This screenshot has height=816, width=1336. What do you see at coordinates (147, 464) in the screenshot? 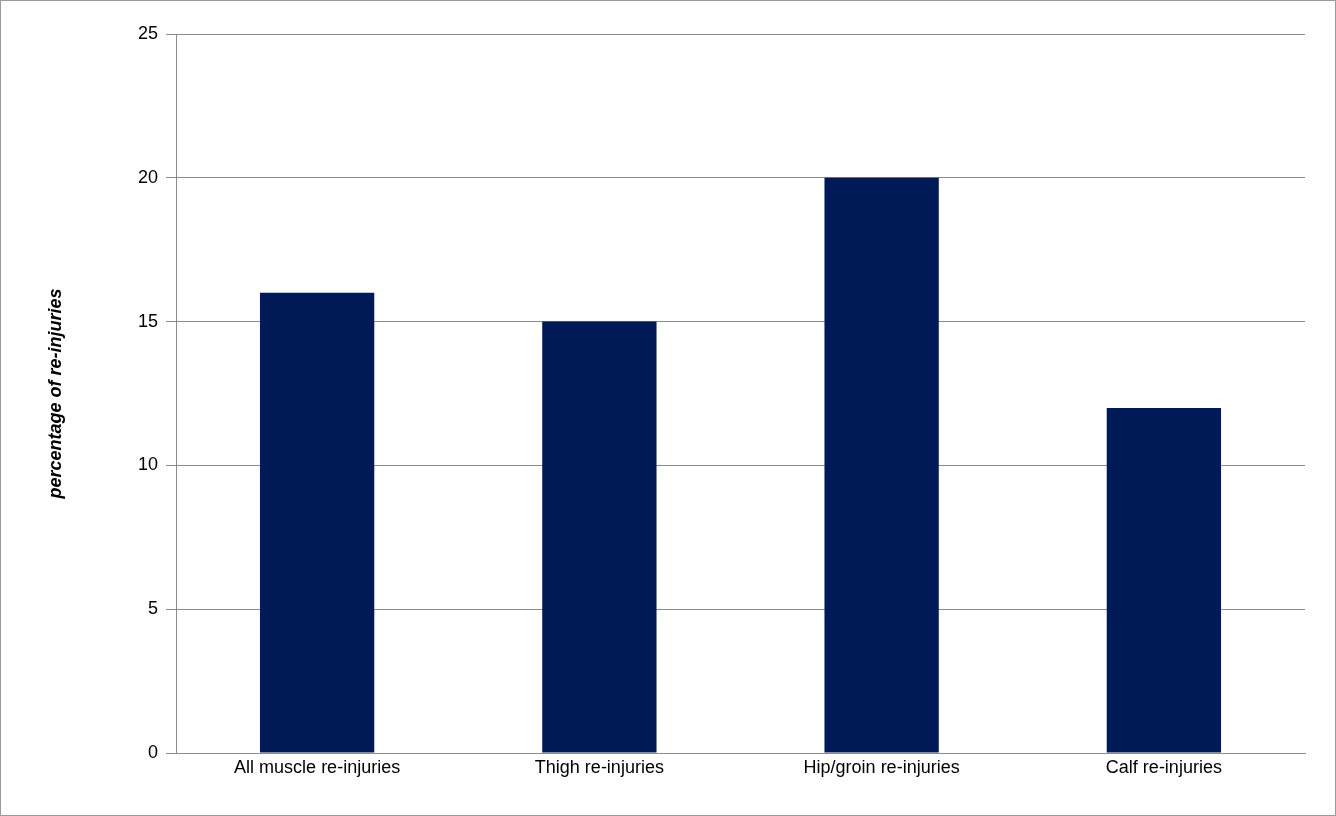
I see `y-tick-label: 10` at bounding box center [147, 464].